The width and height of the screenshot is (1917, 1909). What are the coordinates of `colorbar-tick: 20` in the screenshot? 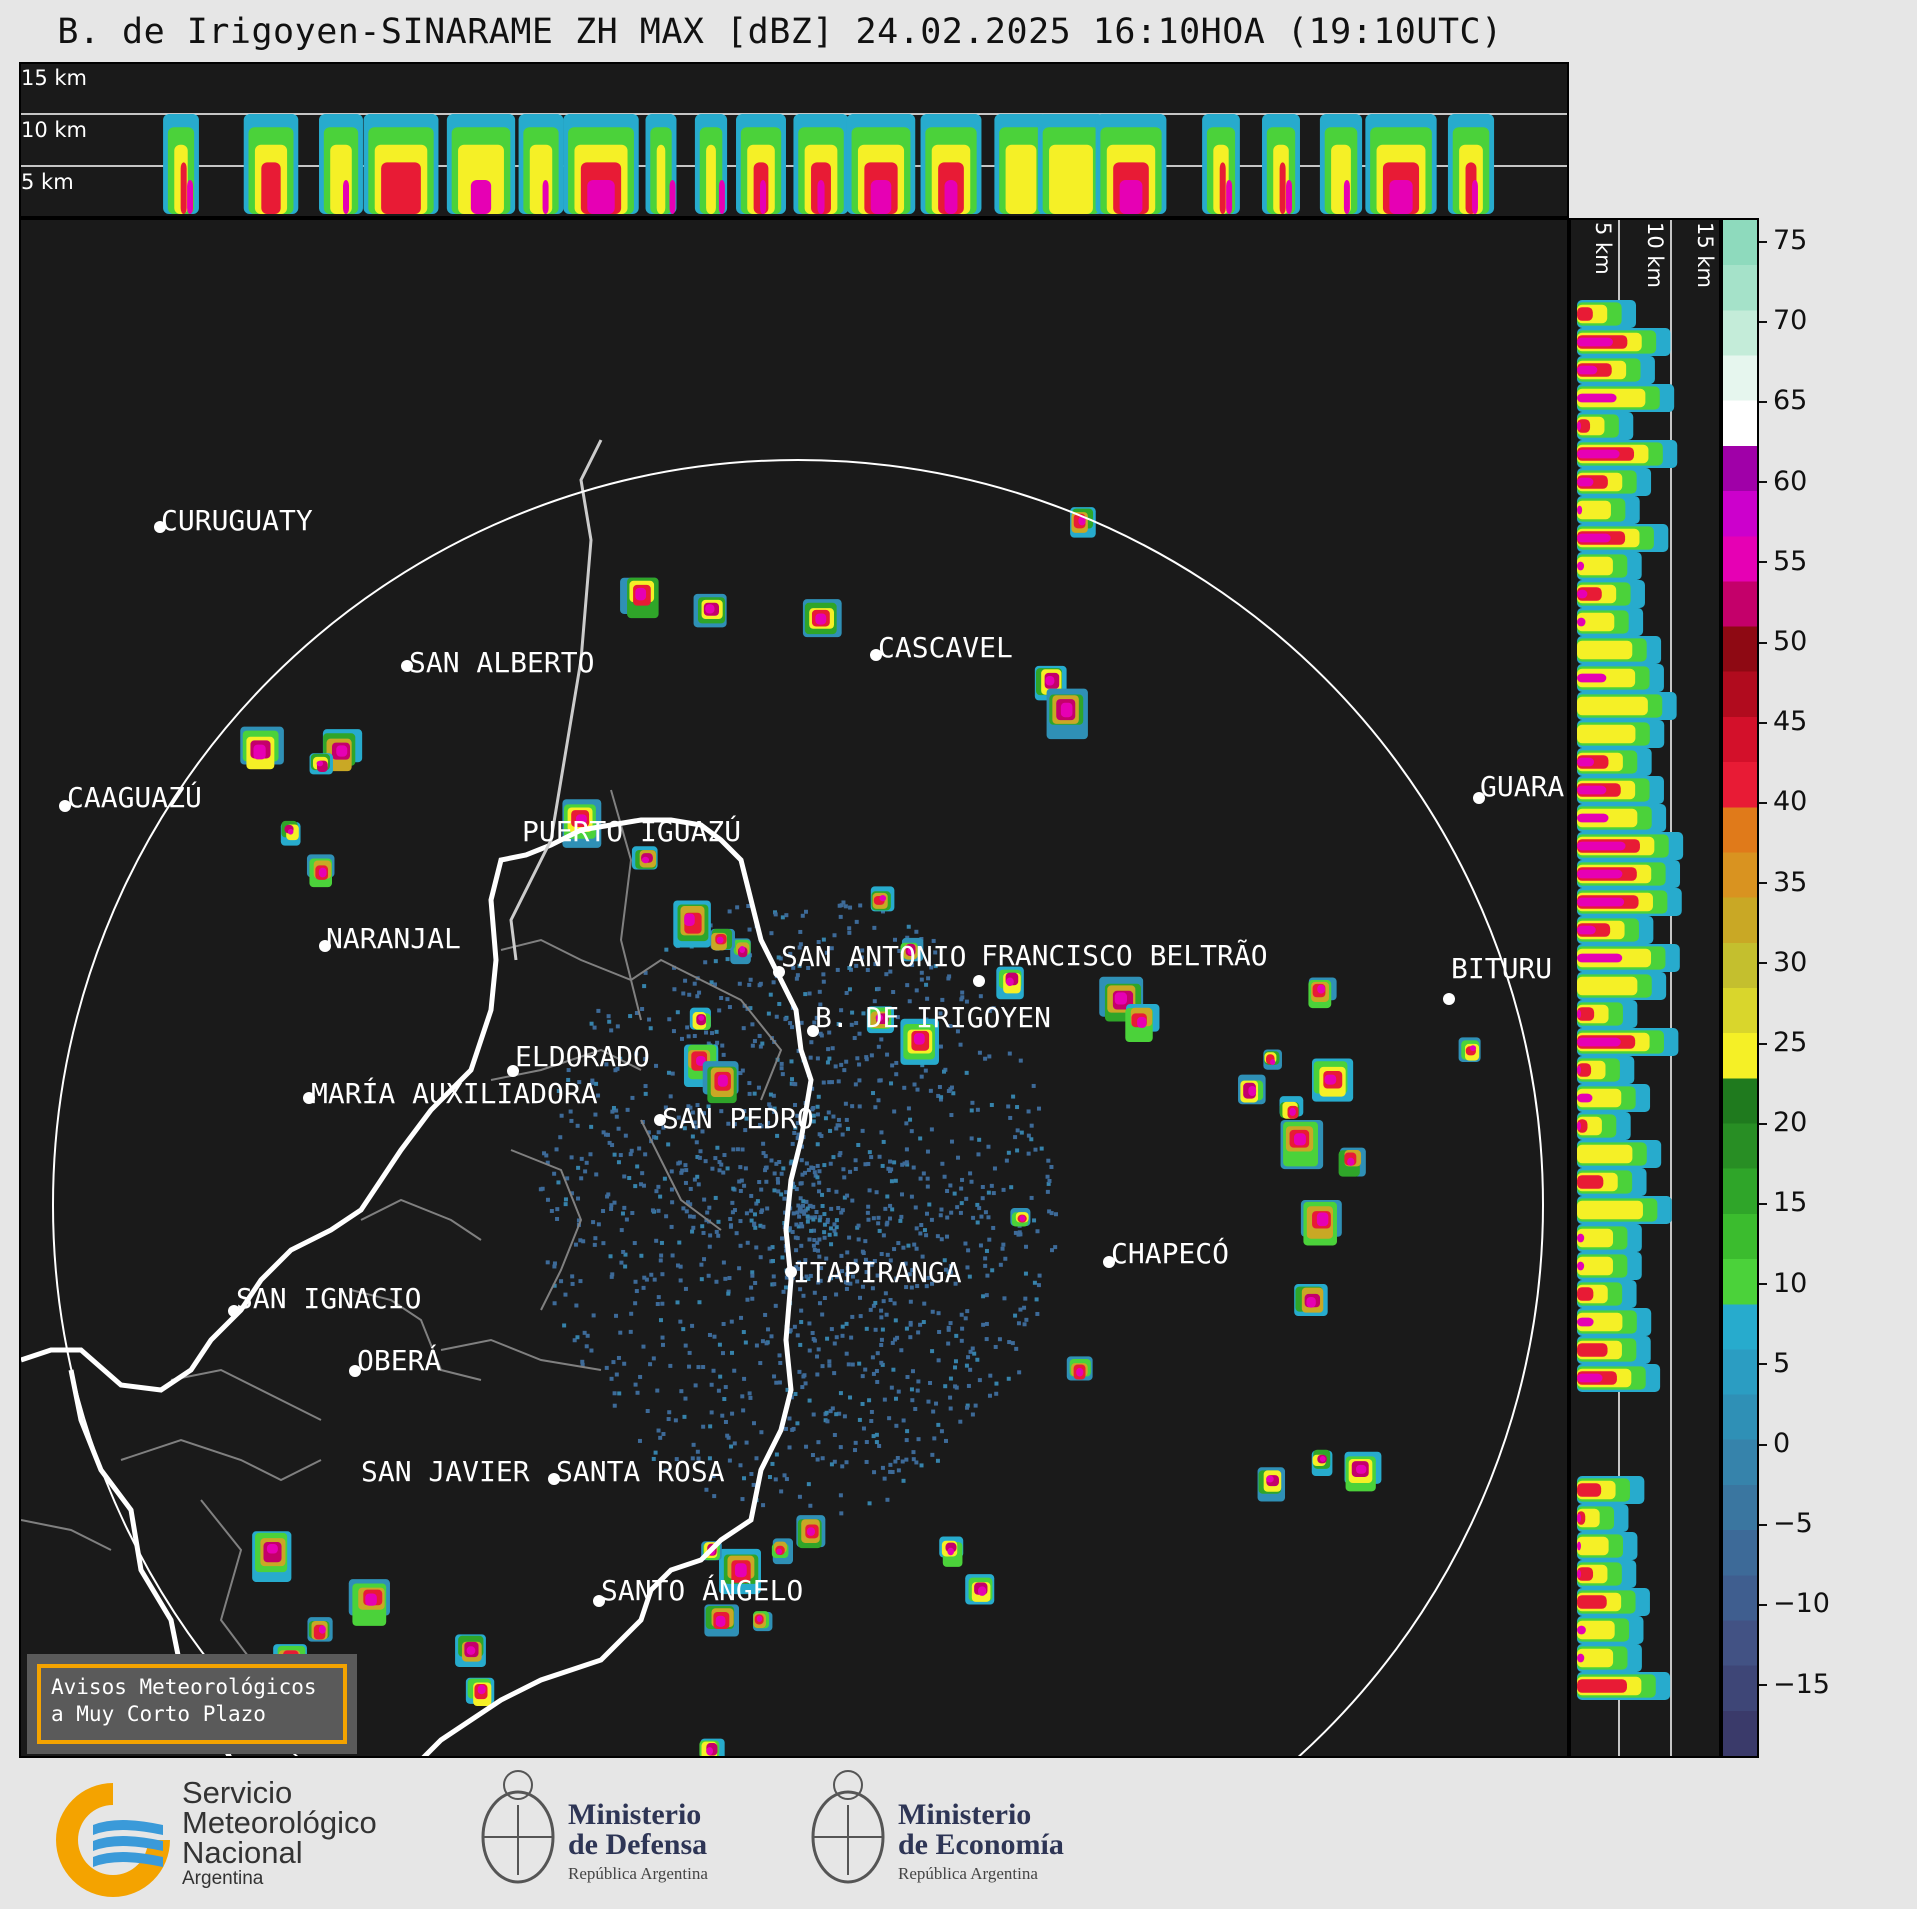 It's located at (1783, 1122).